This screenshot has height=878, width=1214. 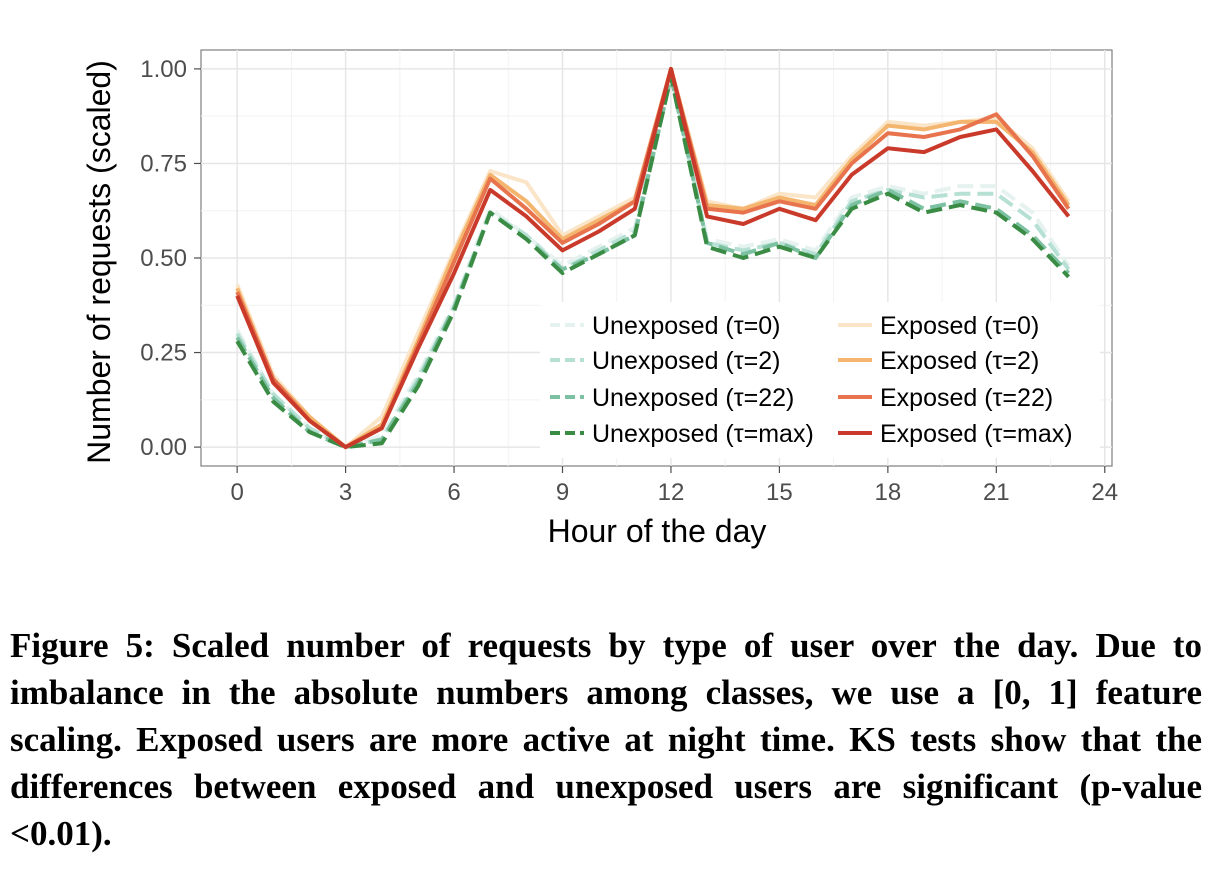 I want to click on x-tick-label: 21, so click(x=996, y=492).